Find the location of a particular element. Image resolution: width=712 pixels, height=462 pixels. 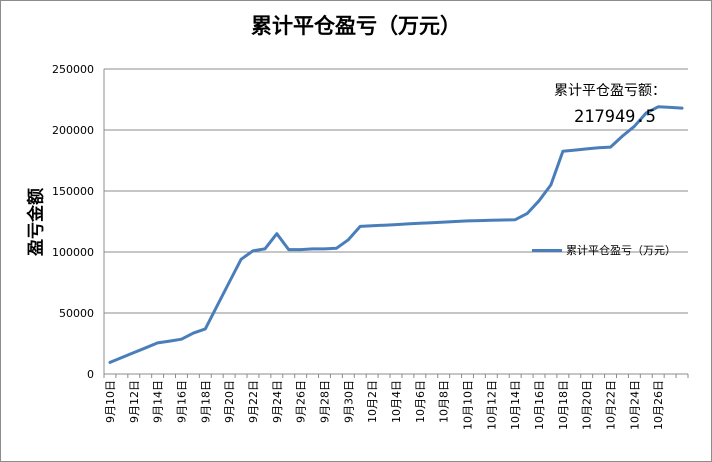

x-tick-label: 9月26日 is located at coordinates (301, 401).